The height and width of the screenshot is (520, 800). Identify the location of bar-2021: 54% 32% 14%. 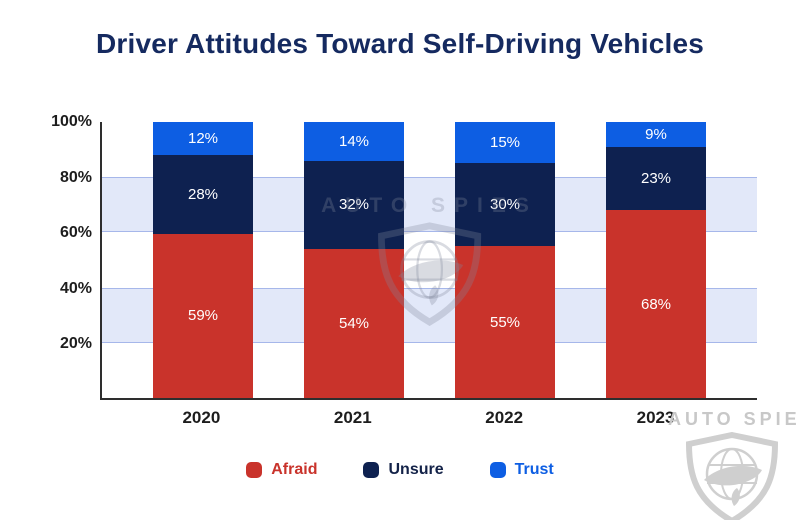
(354, 260).